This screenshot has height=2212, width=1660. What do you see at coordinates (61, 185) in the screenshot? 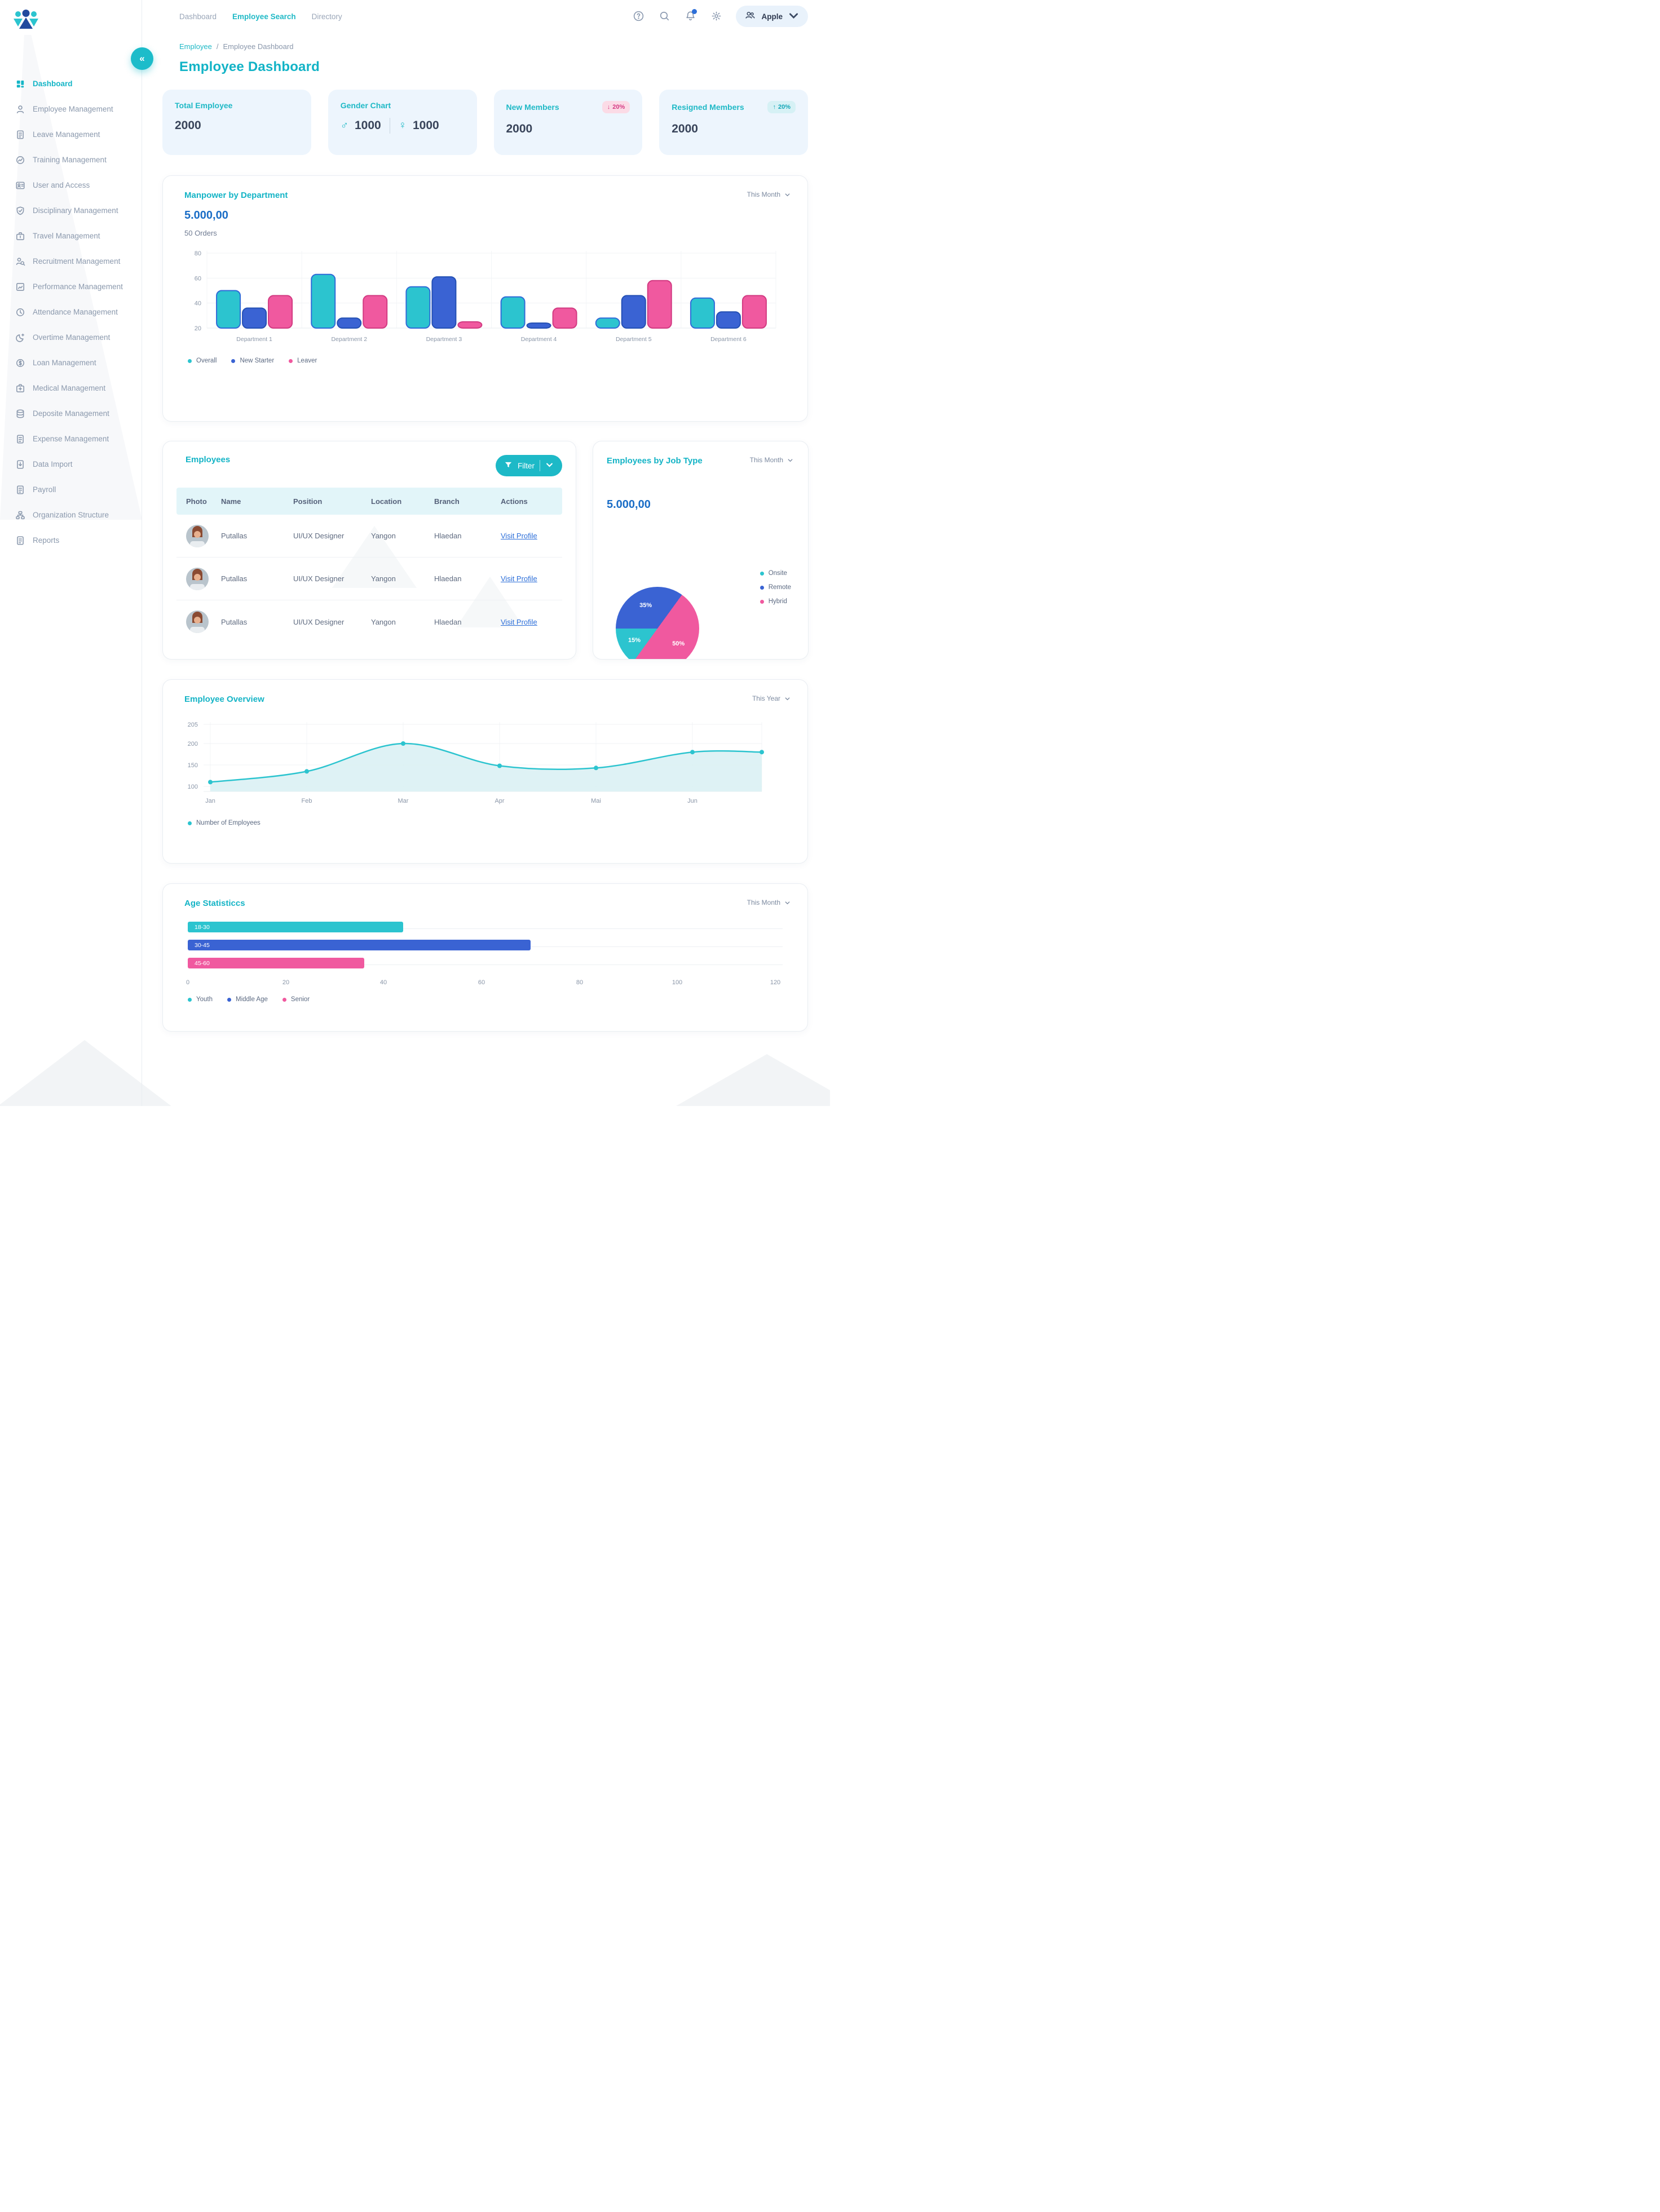
I see `sidebar-item-label: User and Access` at bounding box center [61, 185].